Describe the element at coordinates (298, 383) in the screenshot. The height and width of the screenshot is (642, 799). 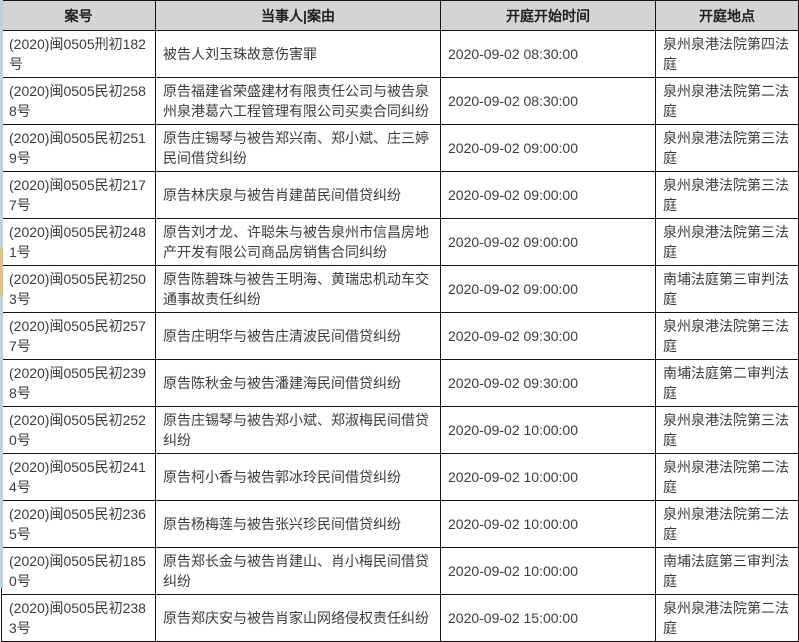
I see `cell-parties: 原告陈秋金与被告潘建海民间借贷纠纷` at that location.